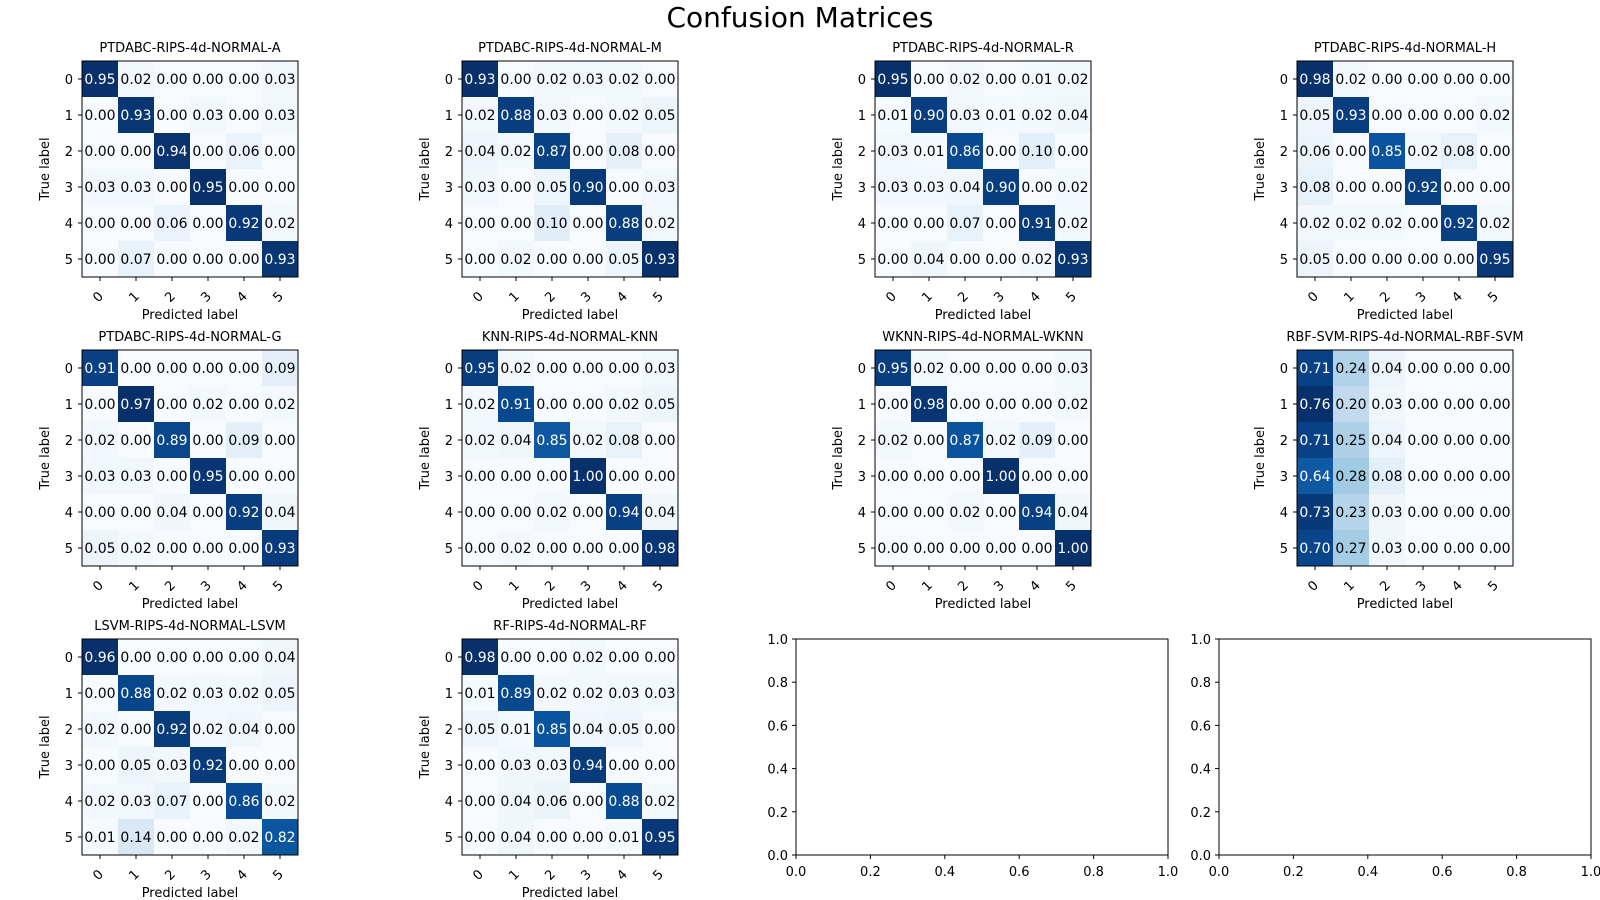 The image size is (1600, 900). Describe the element at coordinates (206, 875) in the screenshot. I see `x-tick-label: 3` at that location.